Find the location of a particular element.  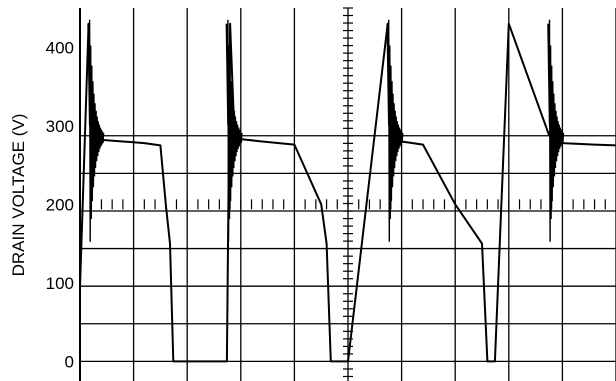

y-tick-labels: 0 100 200 300 400 is located at coordinates (60, 204).